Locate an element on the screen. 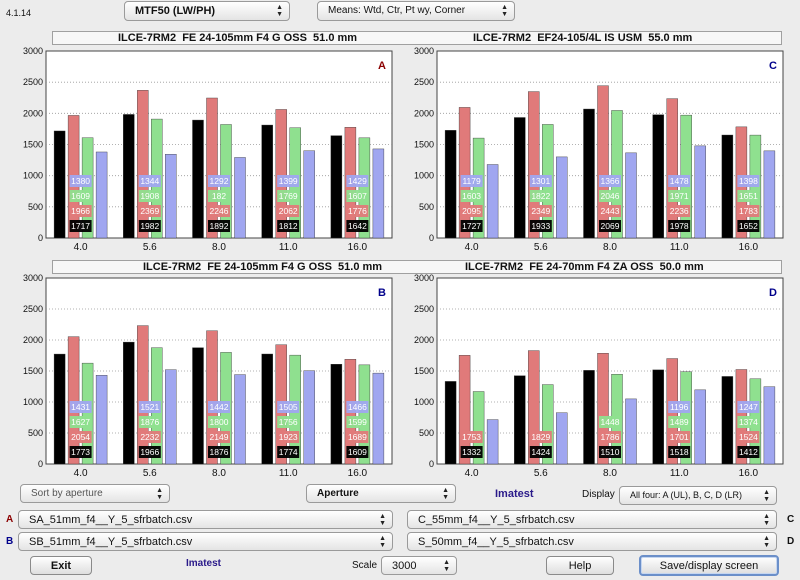 This screenshot has height=580, width=800. panel-letter-D: D is located at coordinates (773, 293).